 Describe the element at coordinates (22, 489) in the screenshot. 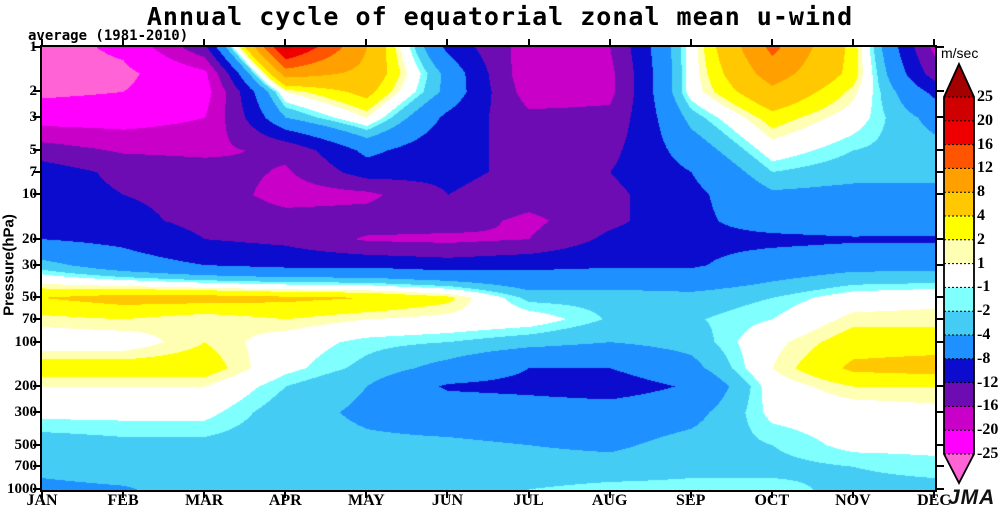

I see `y-tick-label: 1000` at that location.